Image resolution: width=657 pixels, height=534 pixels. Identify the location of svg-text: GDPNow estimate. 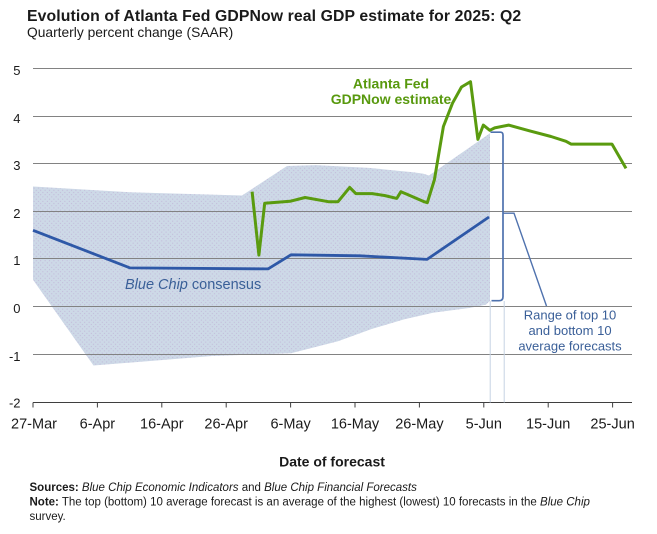
(391, 99).